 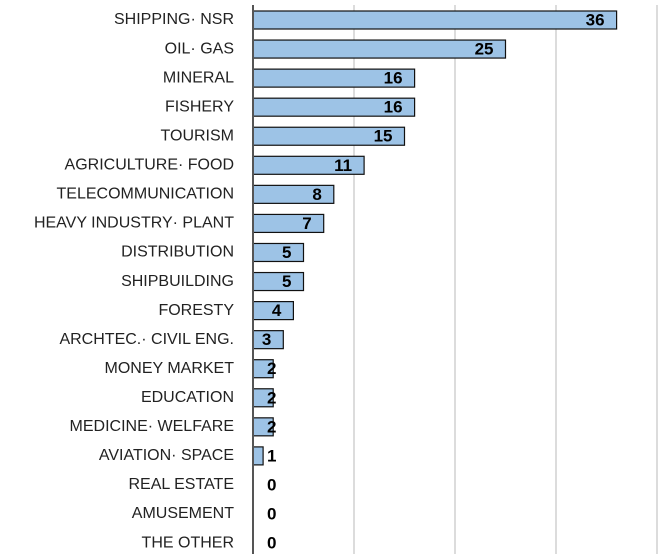 What do you see at coordinates (187, 397) in the screenshot?
I see `y-tick-label: EDUCATION` at bounding box center [187, 397].